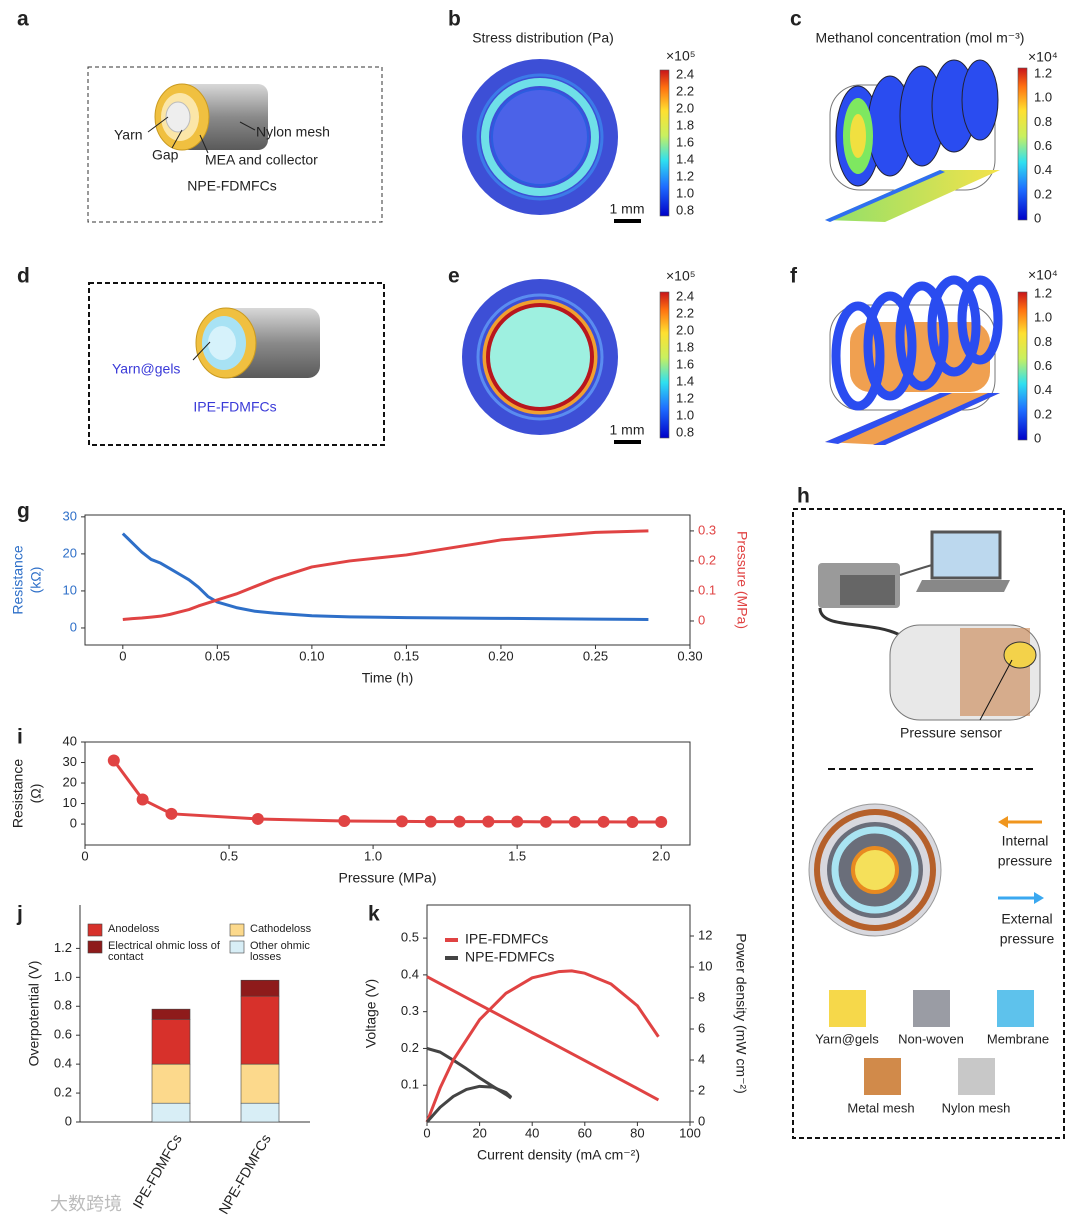  I want to click on legend-box: Anodeloss, so click(133, 929).